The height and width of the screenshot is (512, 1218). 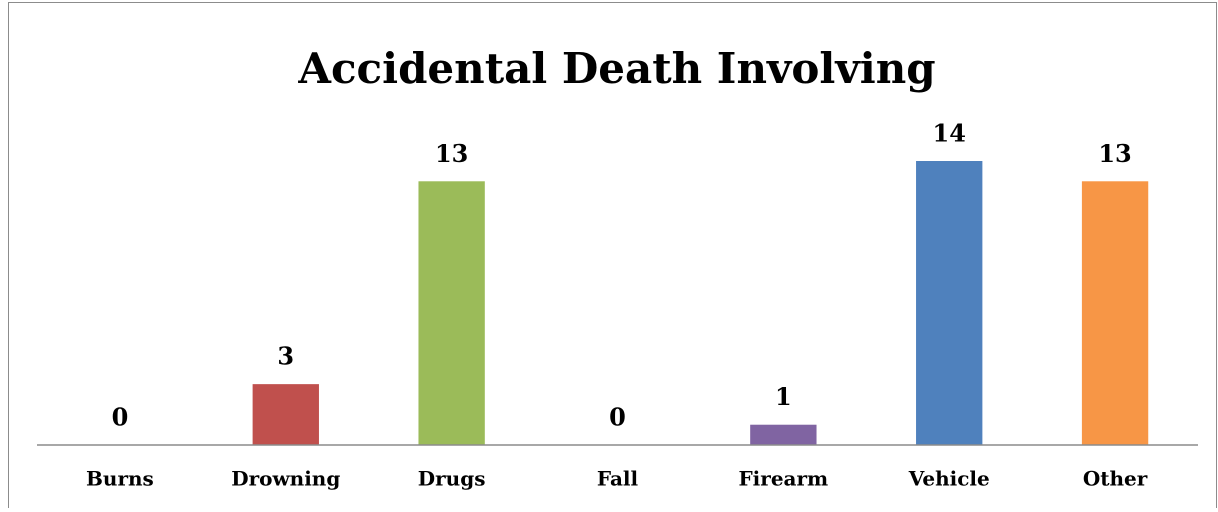 I want to click on data-label: 14, so click(x=949, y=133).